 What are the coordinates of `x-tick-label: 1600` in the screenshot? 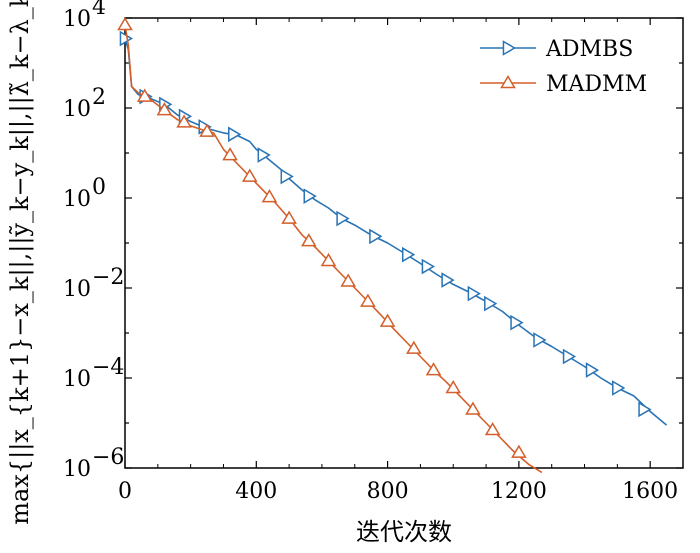 It's located at (650, 491).